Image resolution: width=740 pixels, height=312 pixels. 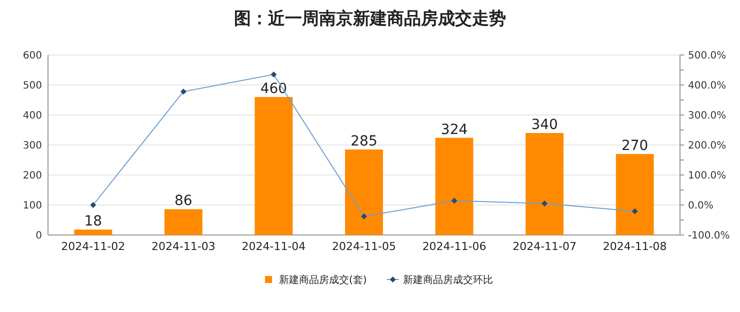 I want to click on y2-tick-label: 100.0%, so click(x=707, y=176).